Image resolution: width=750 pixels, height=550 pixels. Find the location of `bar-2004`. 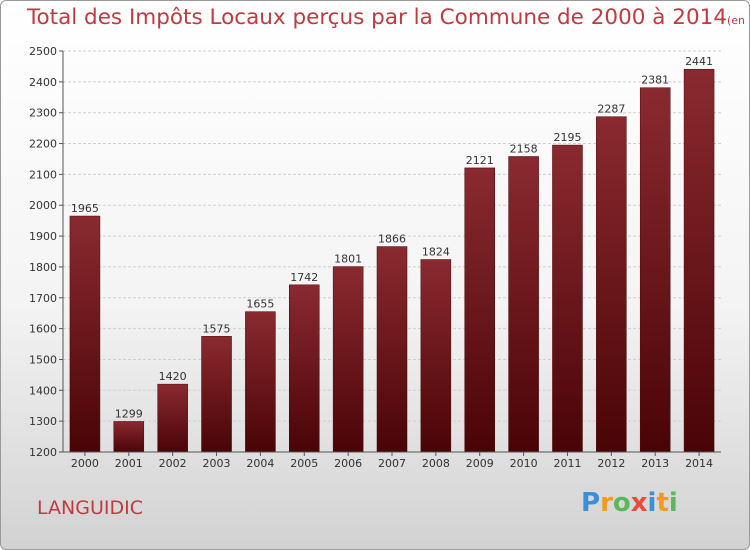

bar-2004 is located at coordinates (260, 382).